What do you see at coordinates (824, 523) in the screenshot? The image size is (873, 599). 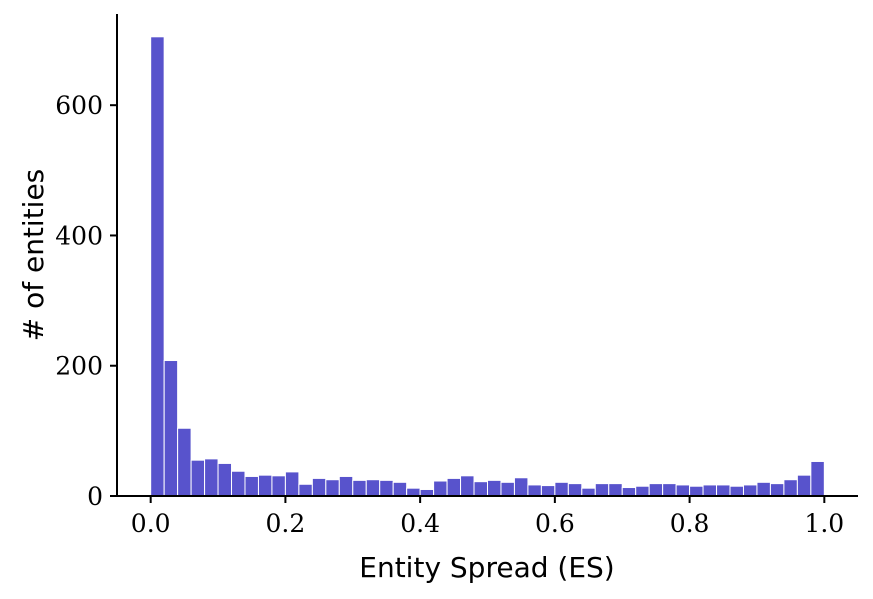 I see `x-tick-label: 1.0` at bounding box center [824, 523].